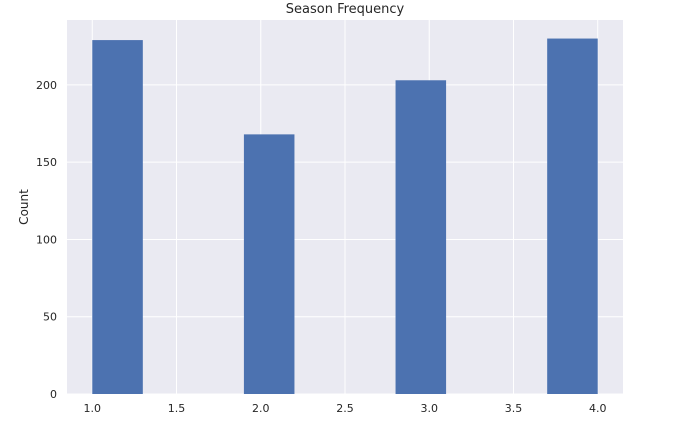  I want to click on y-tick-label: 0, so click(53, 394).